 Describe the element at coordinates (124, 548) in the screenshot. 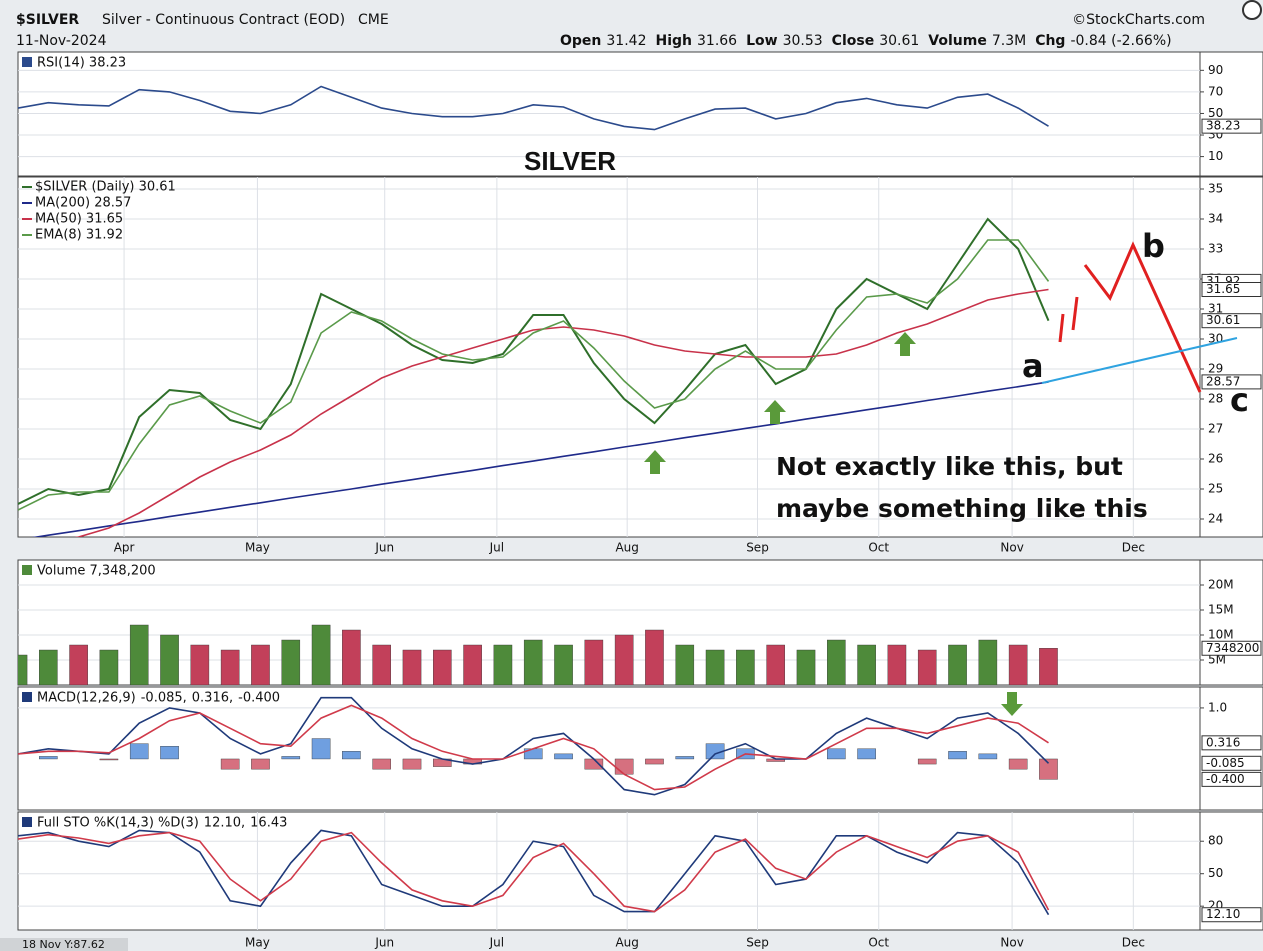

I see `x-tick-label: Apr` at that location.